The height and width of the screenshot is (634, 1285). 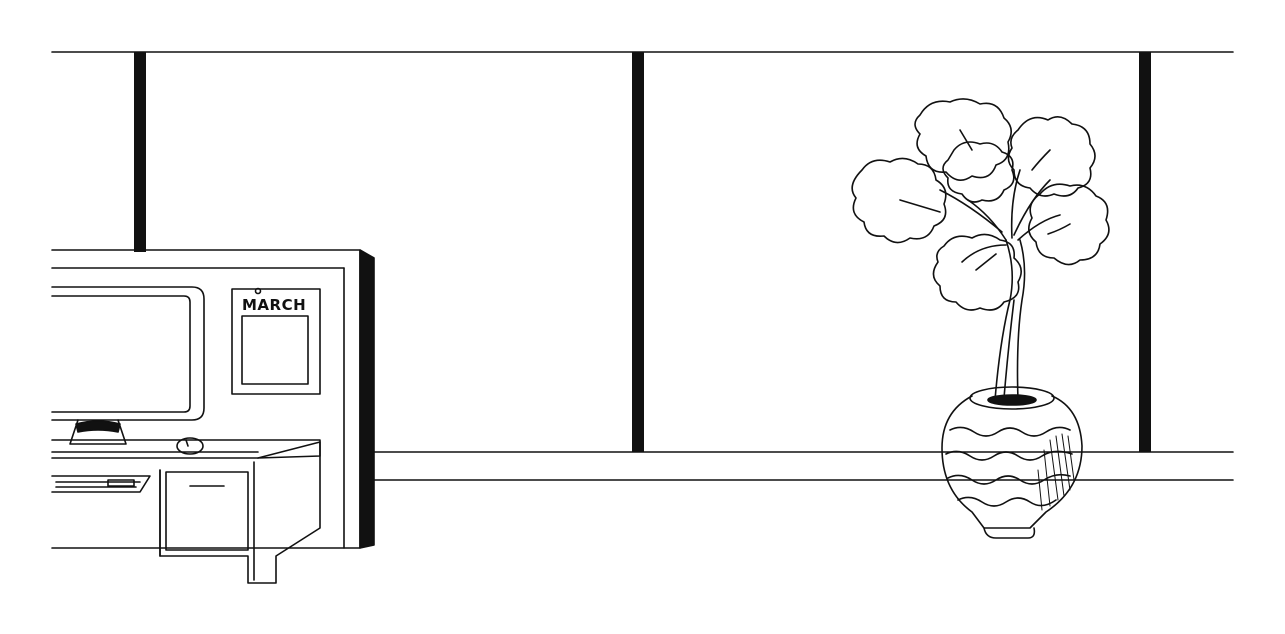 I want to click on desk-top, so click(x=186, y=449).